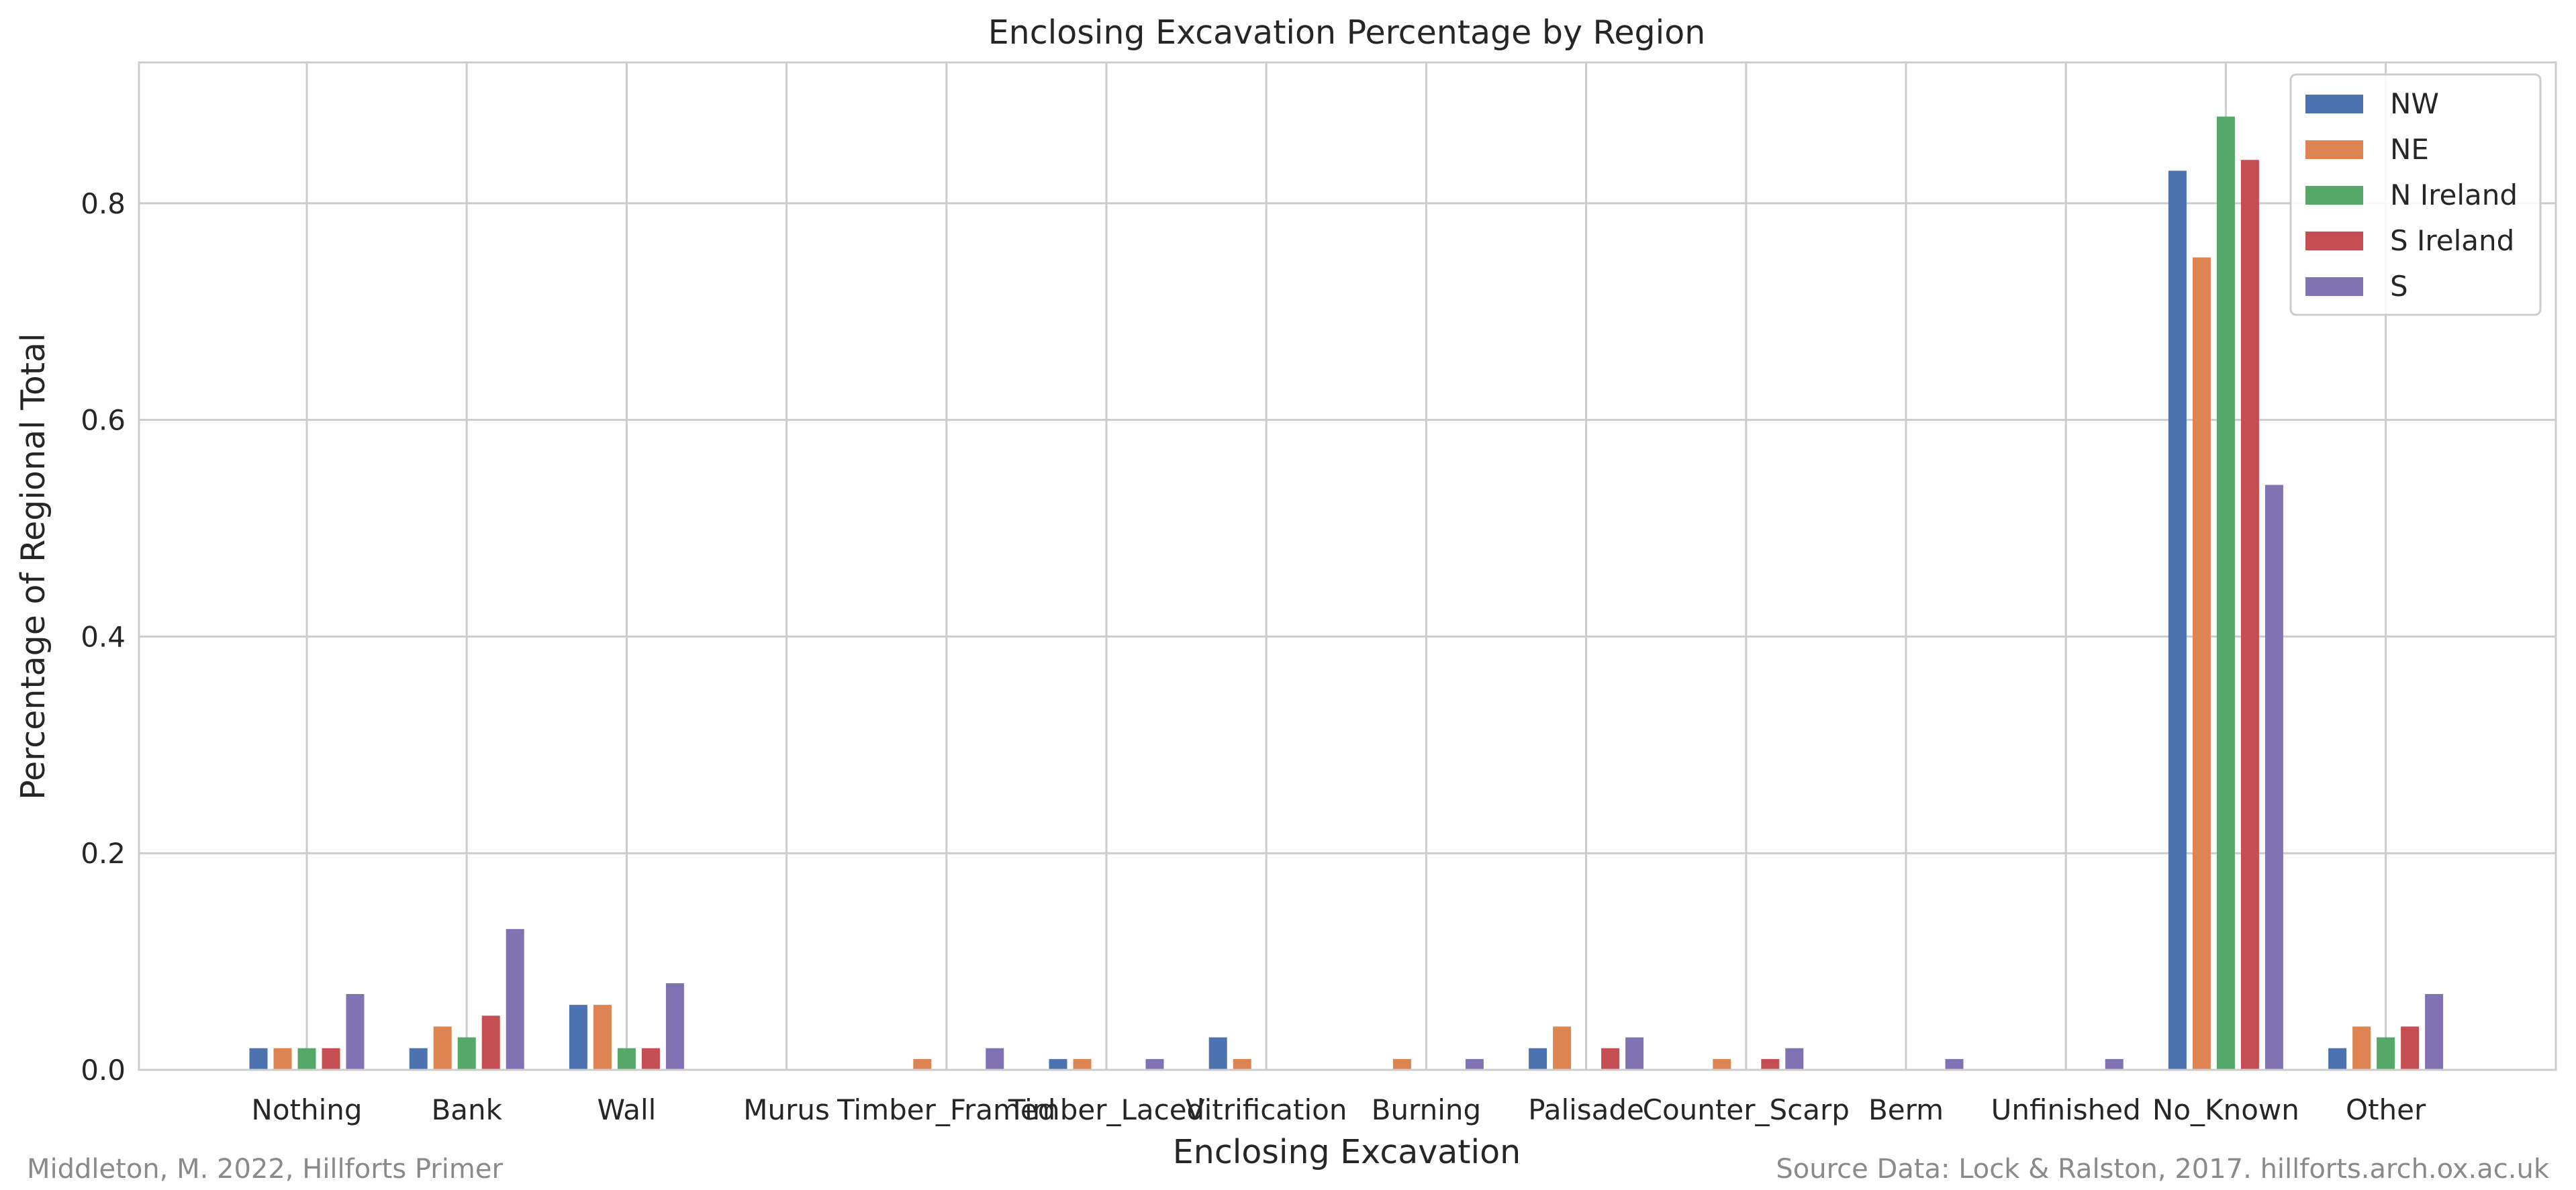  Describe the element at coordinates (2399, 286) in the screenshot. I see `legend-label: S` at that location.